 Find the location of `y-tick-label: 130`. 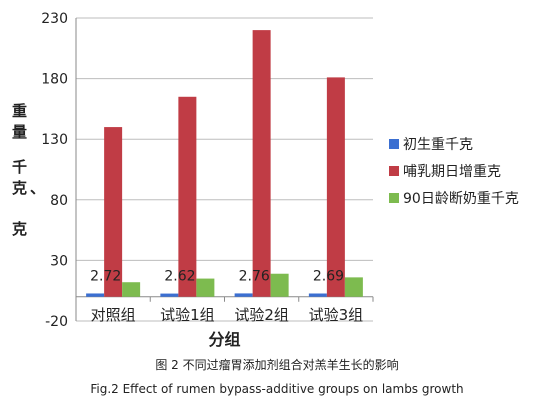

y-tick-label: 130 is located at coordinates (54, 140).